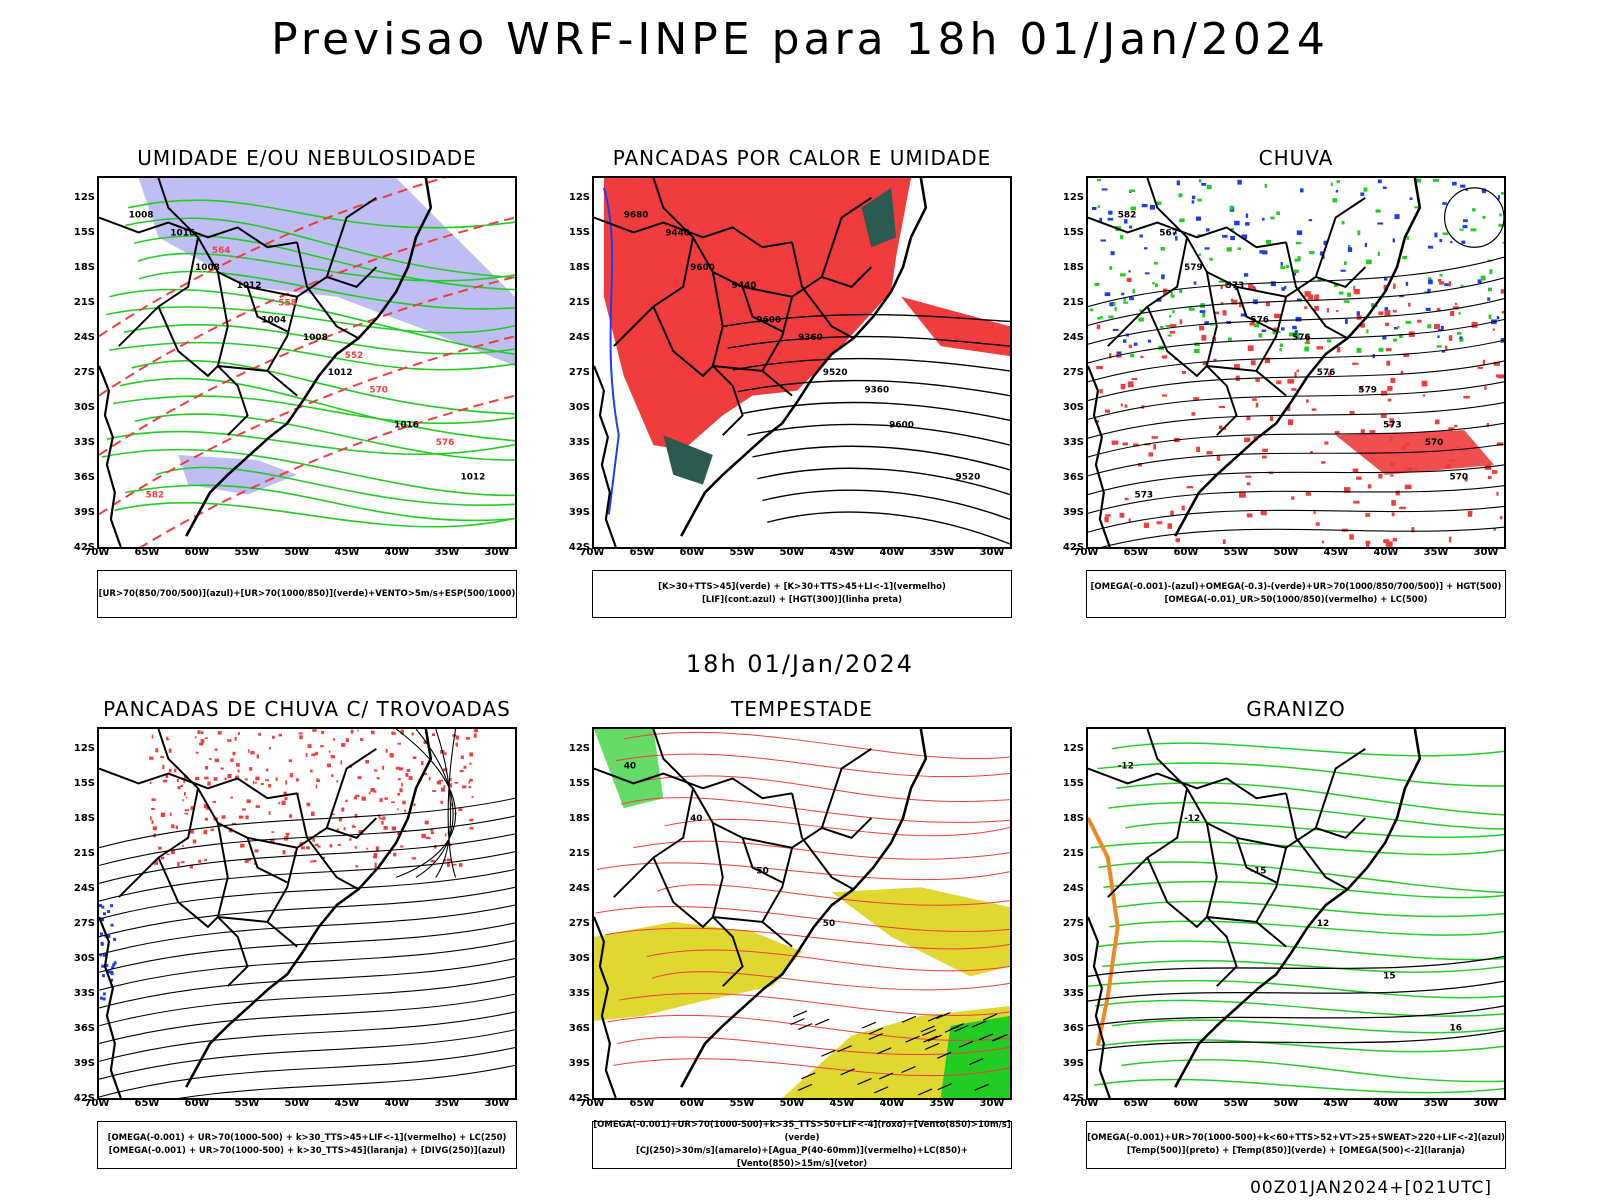  What do you see at coordinates (942, 1103) in the screenshot?
I see `lon-tick-label: 35W` at bounding box center [942, 1103].